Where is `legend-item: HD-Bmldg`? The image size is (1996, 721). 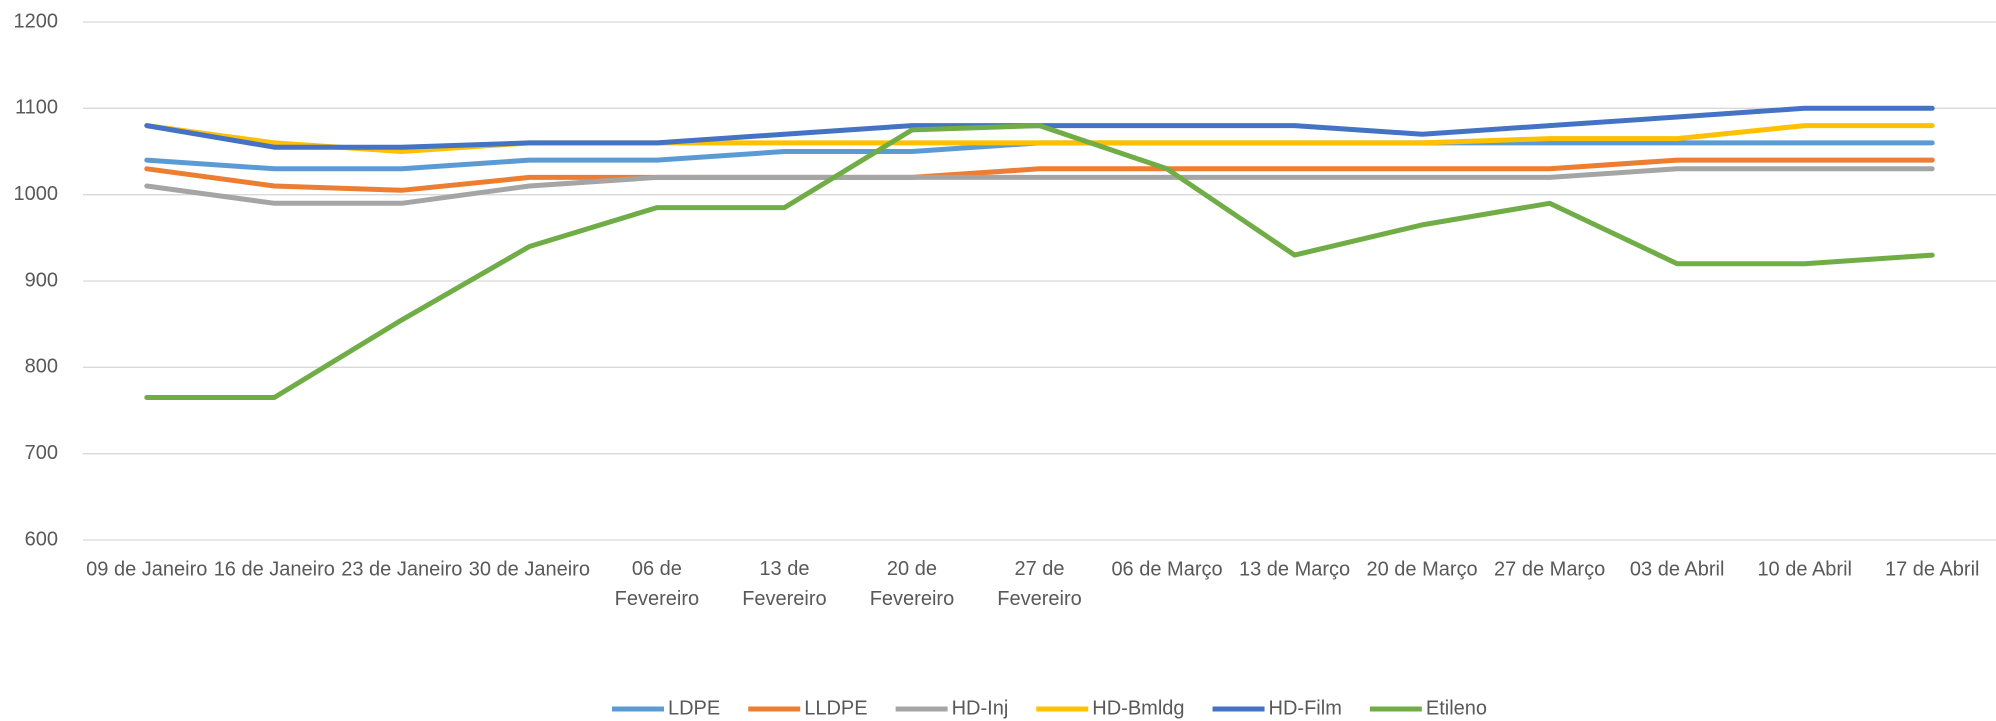
legend-item: HD-Bmldg is located at coordinates (1110, 708).